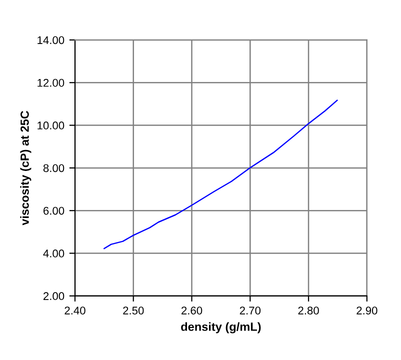 Image resolution: width=401 pixels, height=360 pixels. I want to click on y-tick-label: 4.00, so click(53, 254).